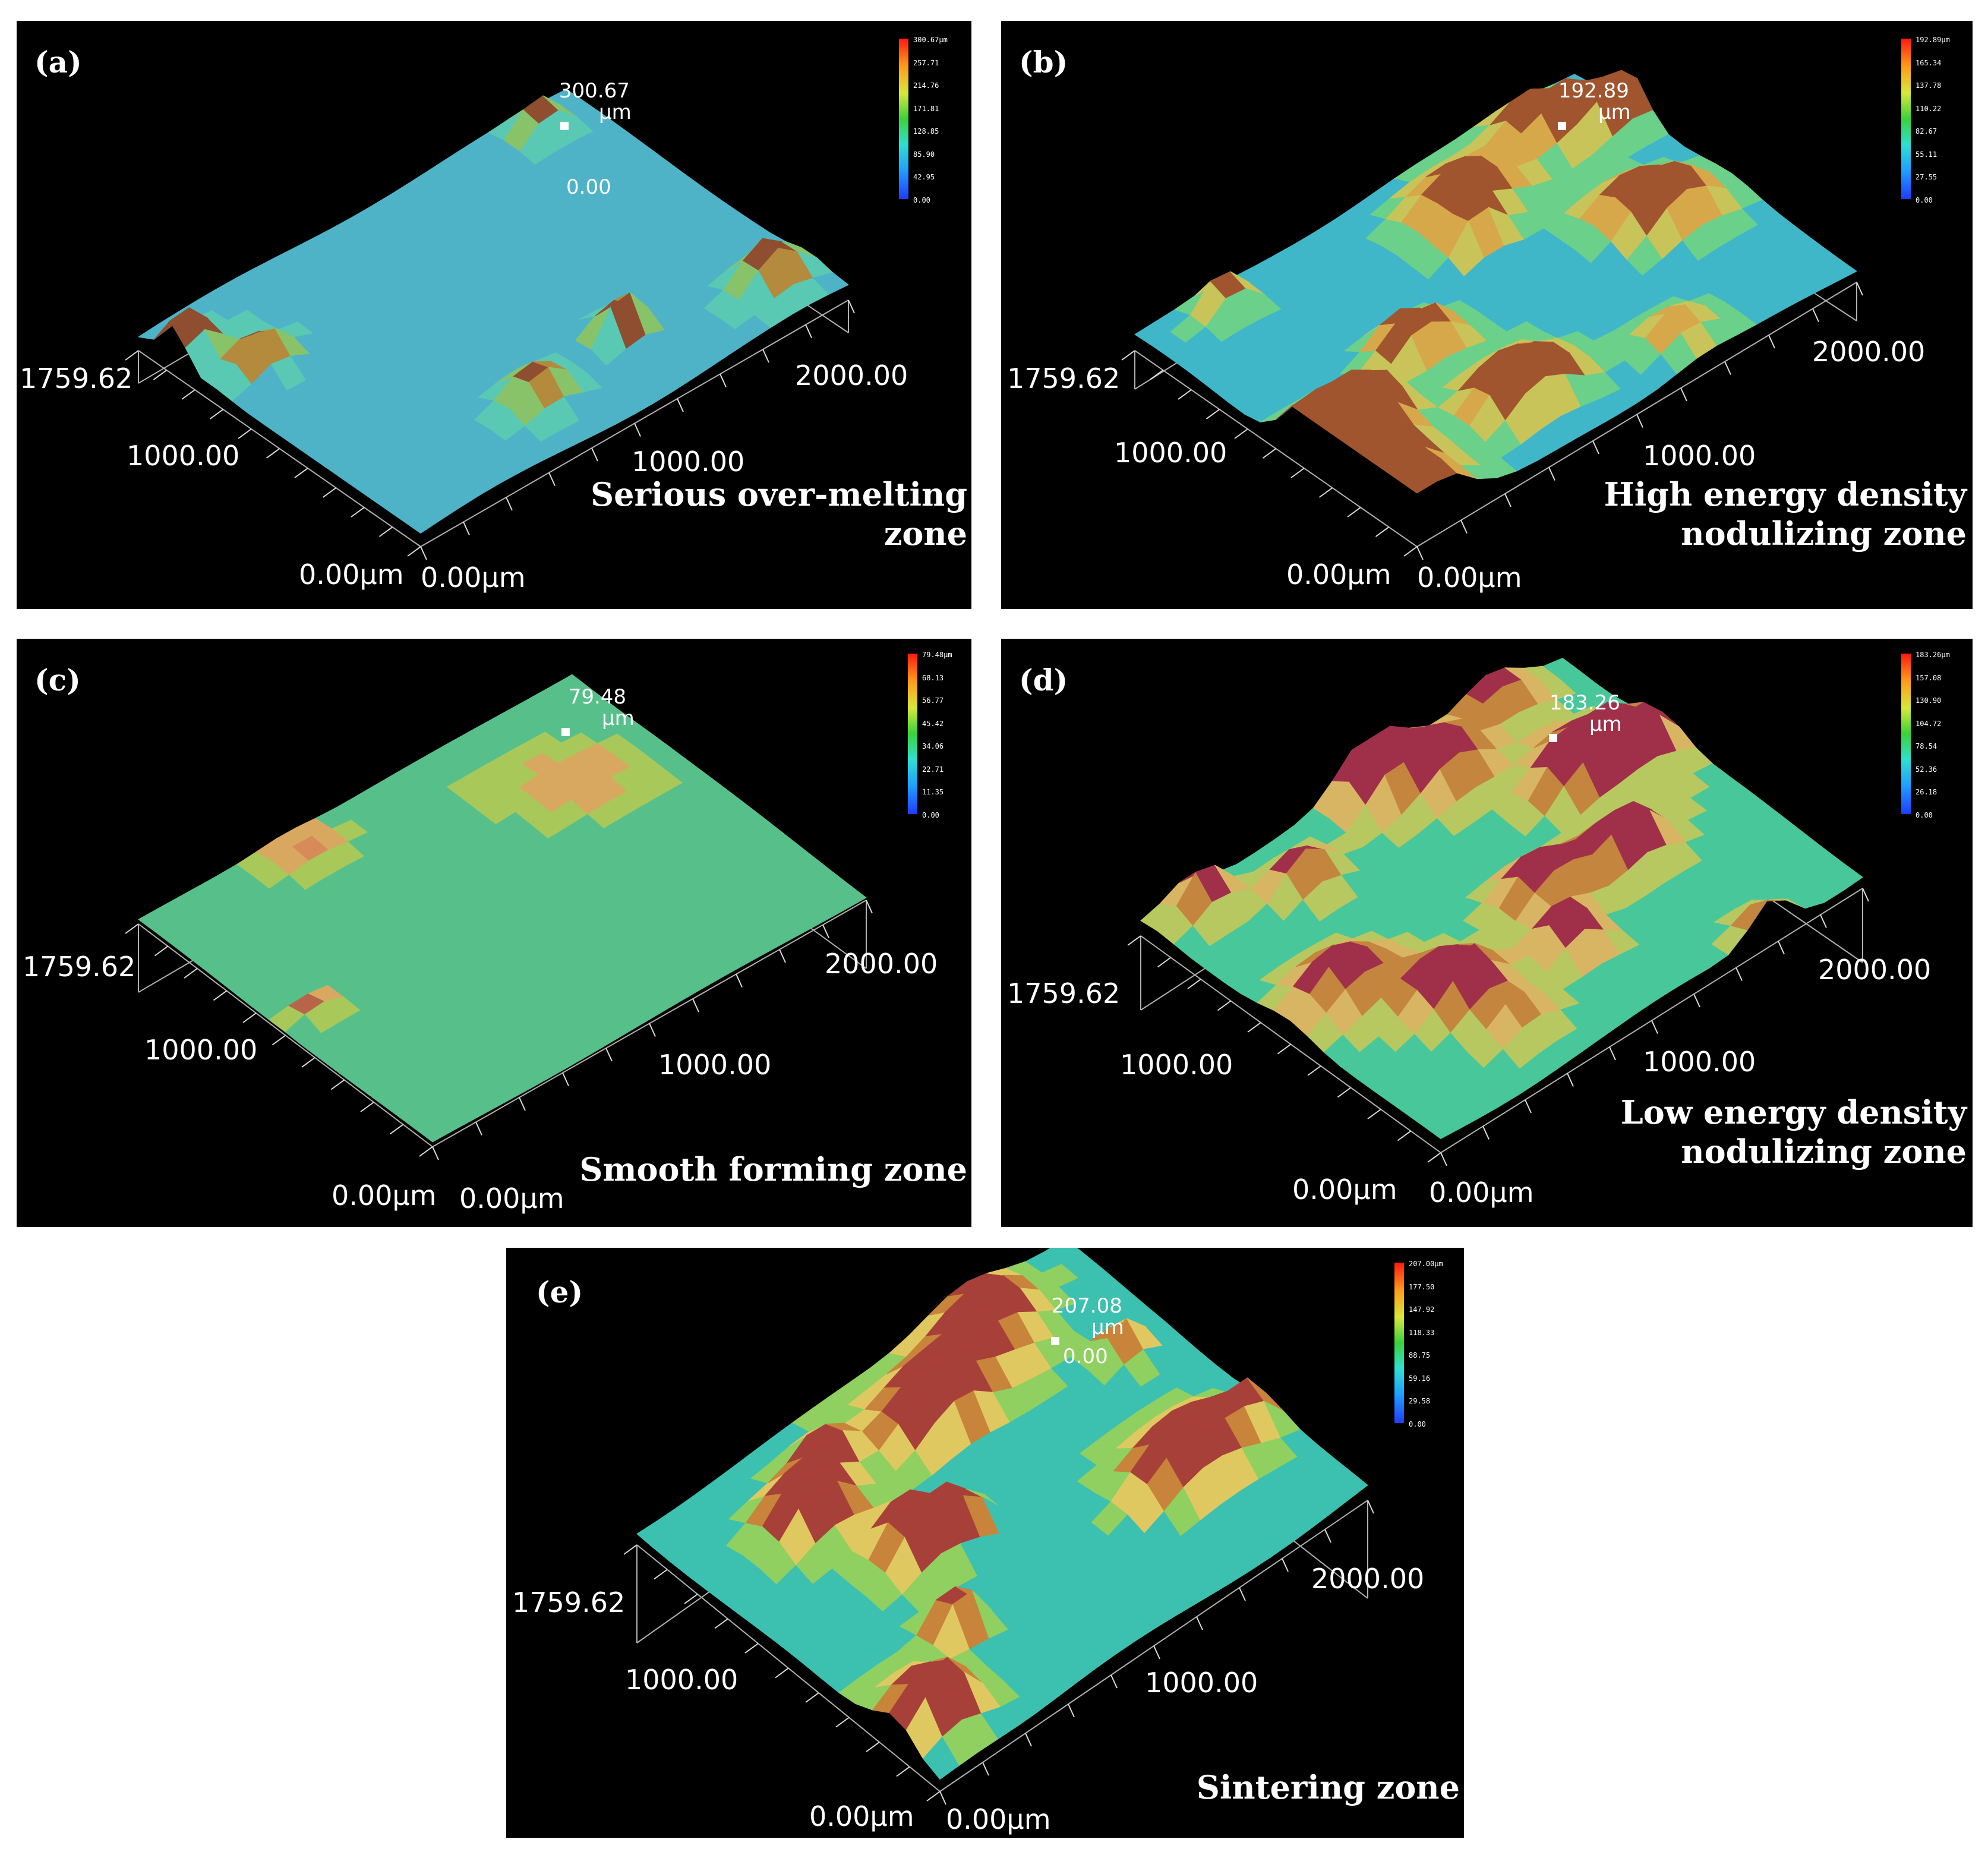 The width and height of the screenshot is (1988, 1858). What do you see at coordinates (926, 131) in the screenshot?
I see `colorbar-tick-label: 128.85` at bounding box center [926, 131].